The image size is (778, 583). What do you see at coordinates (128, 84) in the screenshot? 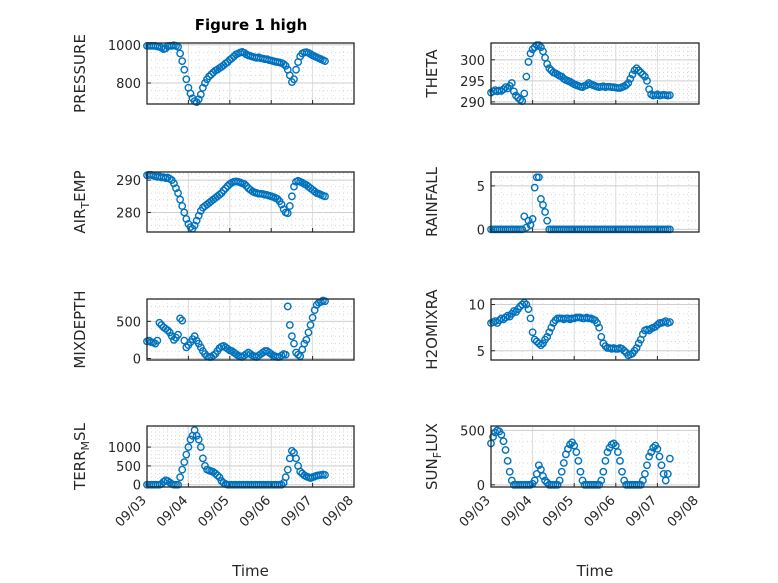
I see `y-tick-label: 800` at bounding box center [128, 84].